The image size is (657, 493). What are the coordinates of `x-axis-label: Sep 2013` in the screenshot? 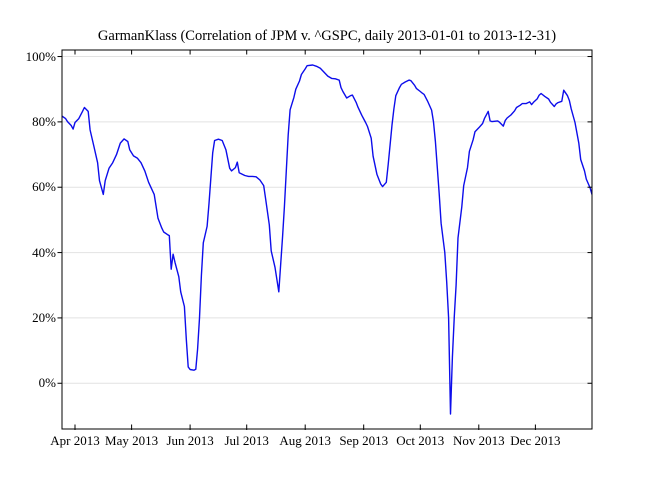 It's located at (364, 440).